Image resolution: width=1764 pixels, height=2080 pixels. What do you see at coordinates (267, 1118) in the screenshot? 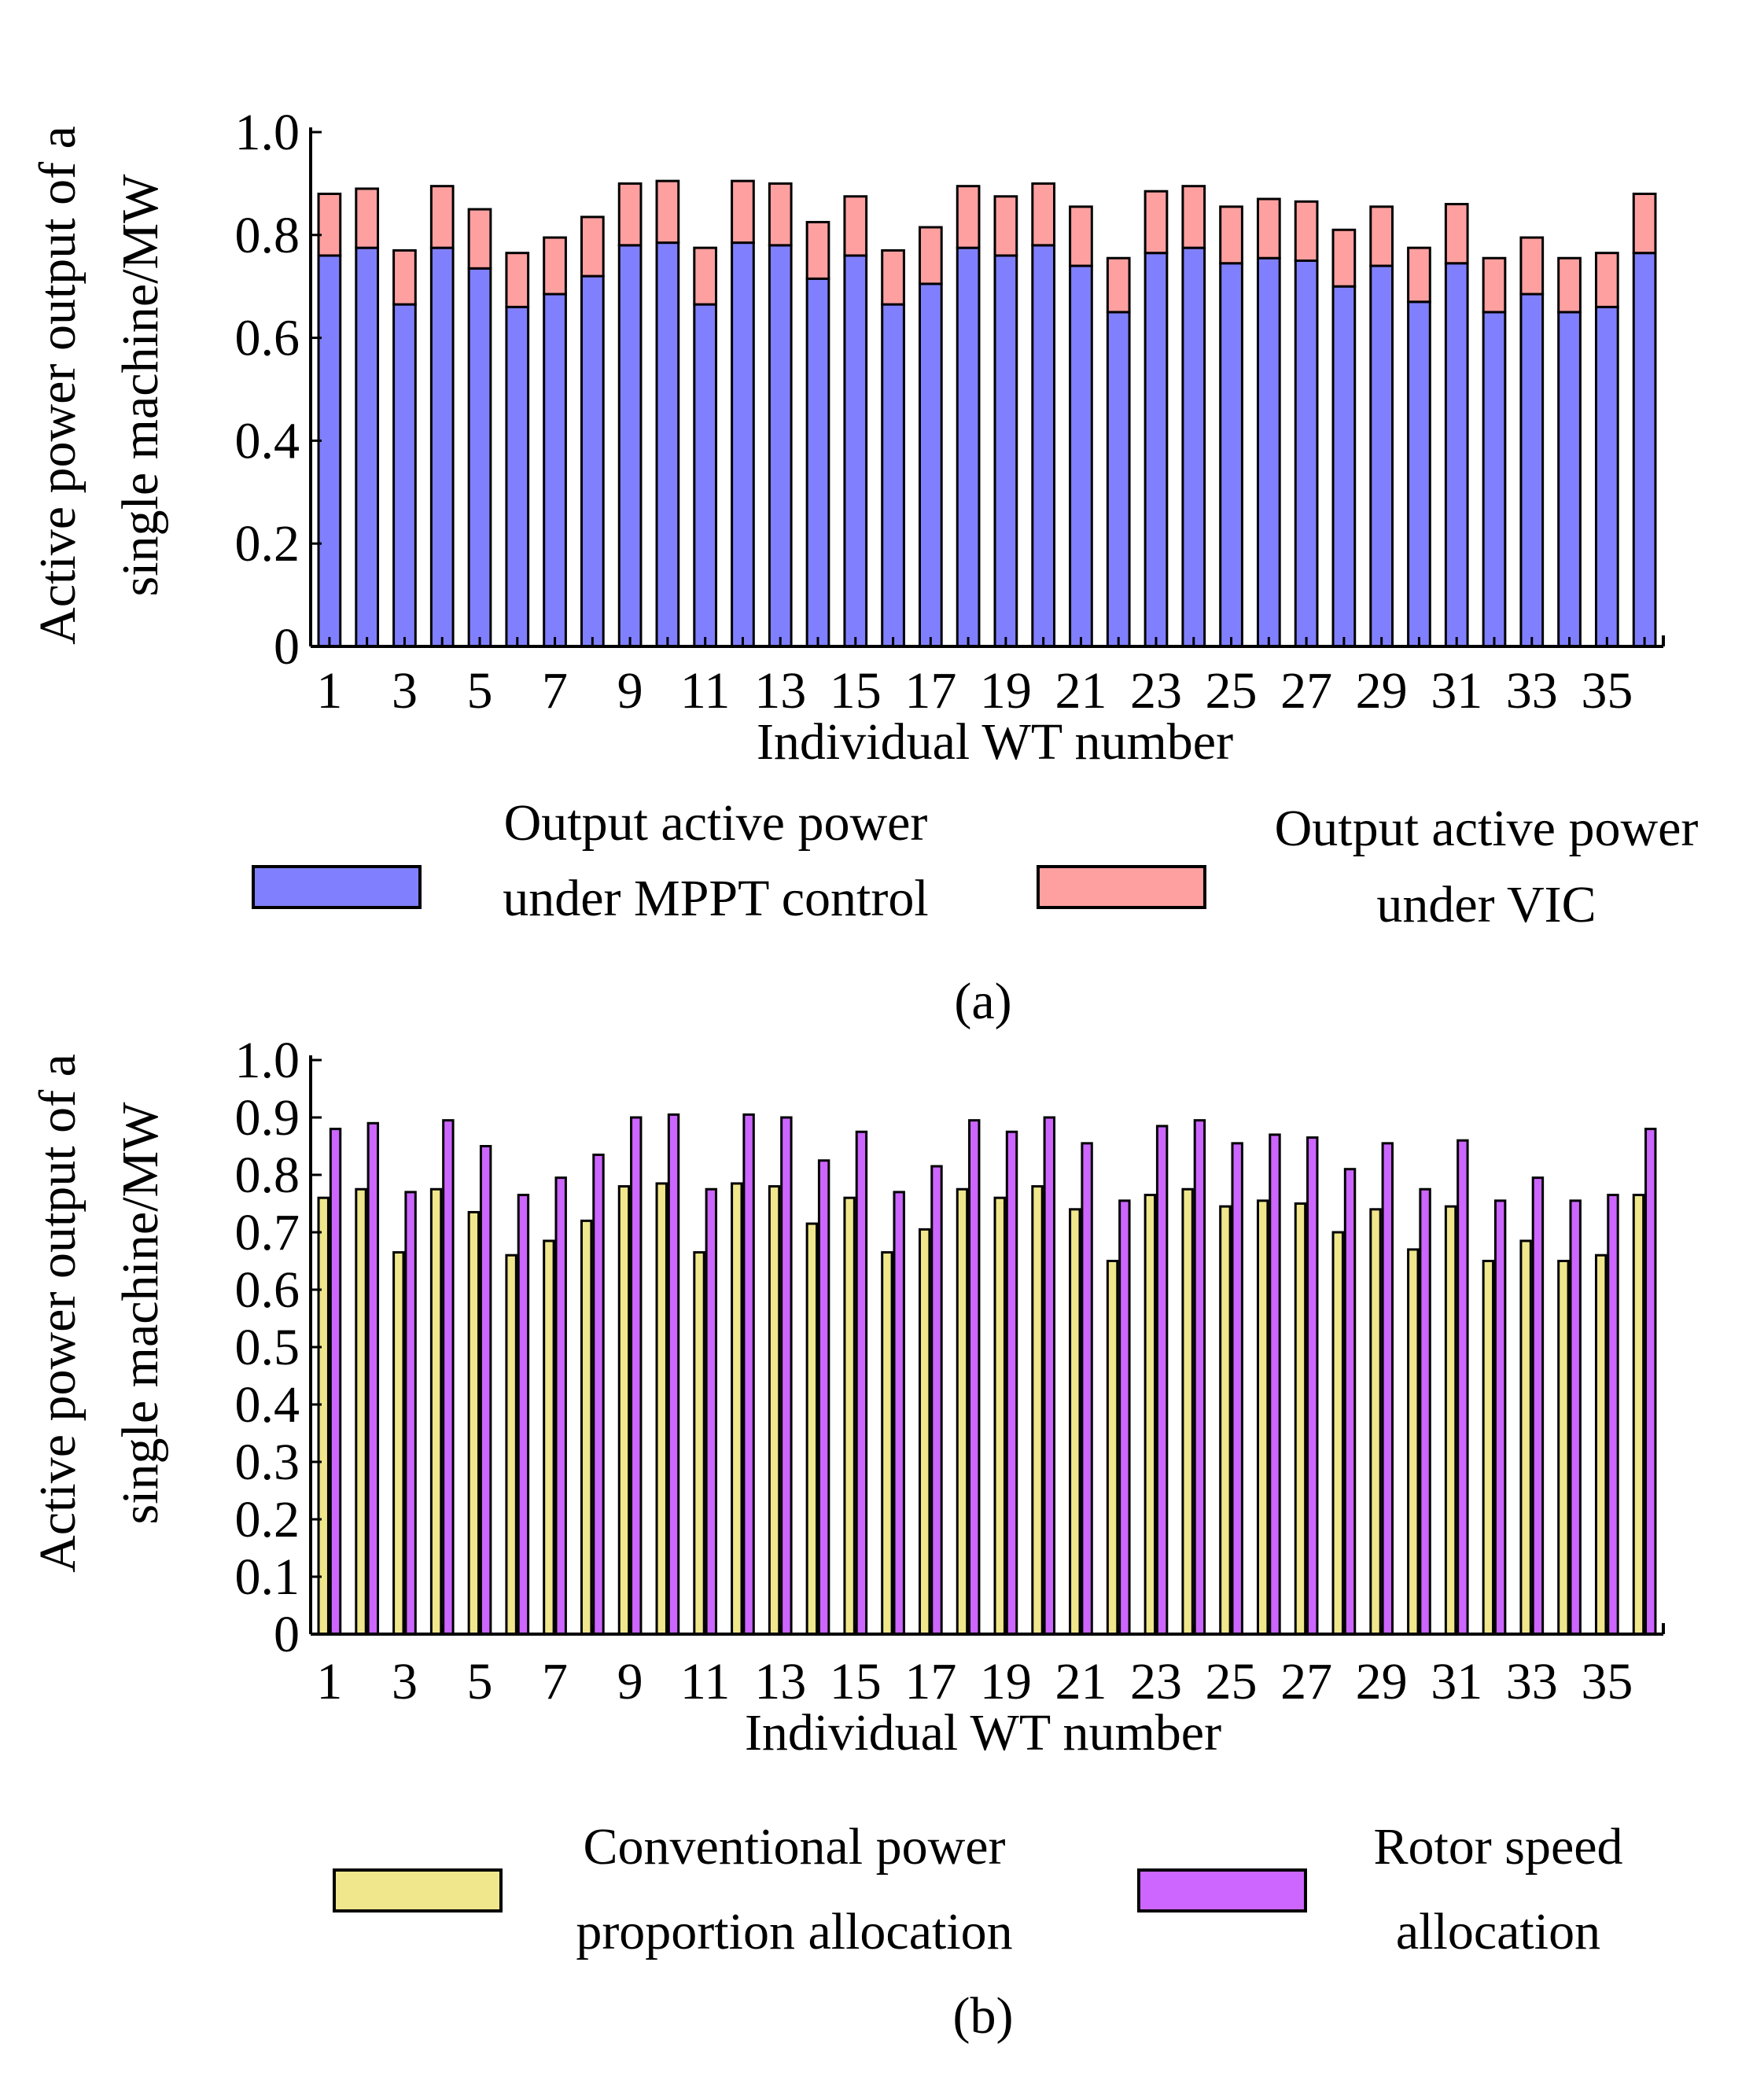
I see `y-tick-label: 0.9` at bounding box center [267, 1118].